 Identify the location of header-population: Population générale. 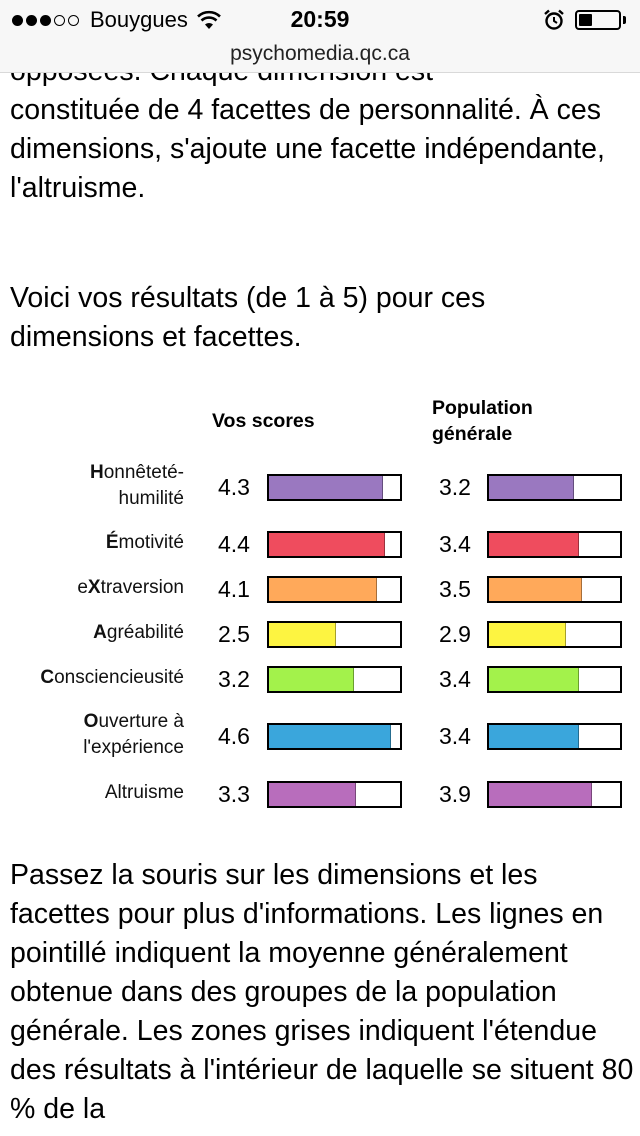
(482, 421).